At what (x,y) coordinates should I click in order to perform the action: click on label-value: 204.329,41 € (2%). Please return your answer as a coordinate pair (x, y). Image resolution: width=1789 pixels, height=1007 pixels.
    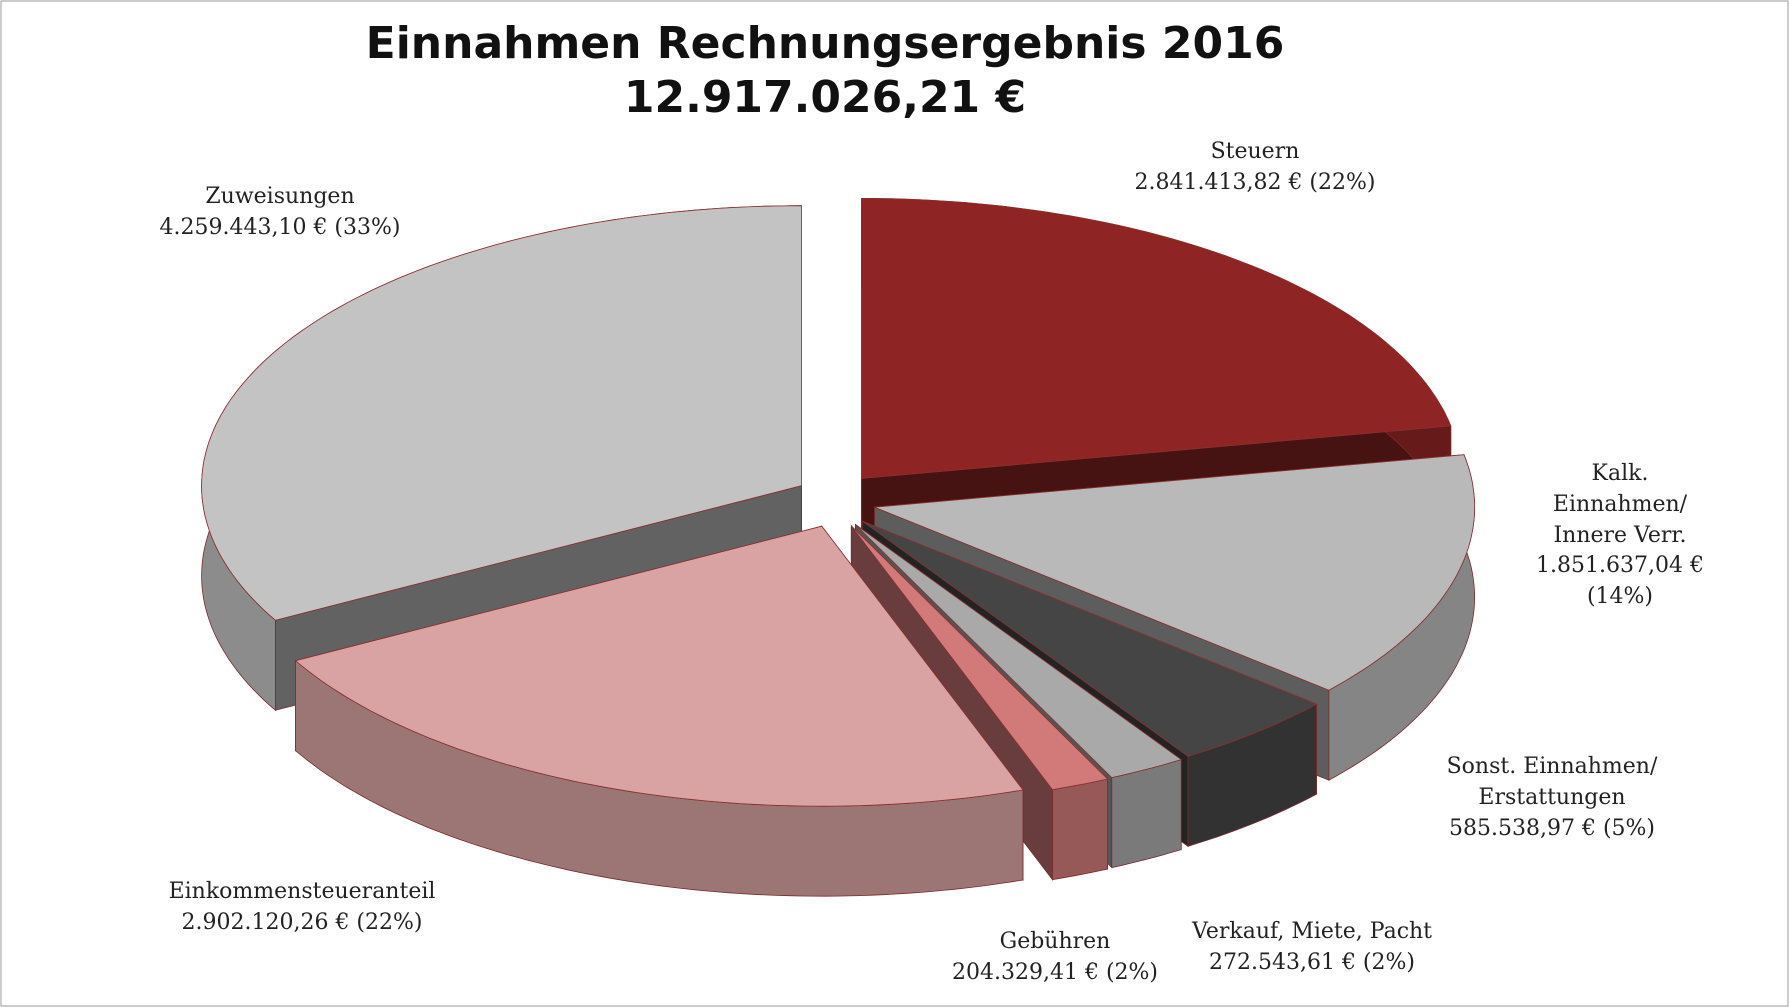
    Looking at the image, I should click on (1055, 972).